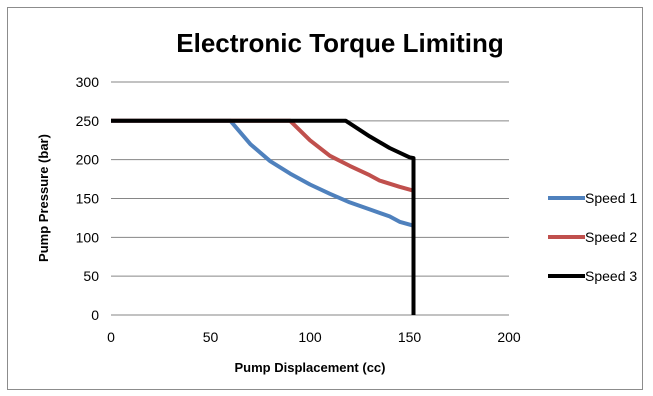 The height and width of the screenshot is (396, 653). I want to click on y-tick-label: 200, so click(88, 160).